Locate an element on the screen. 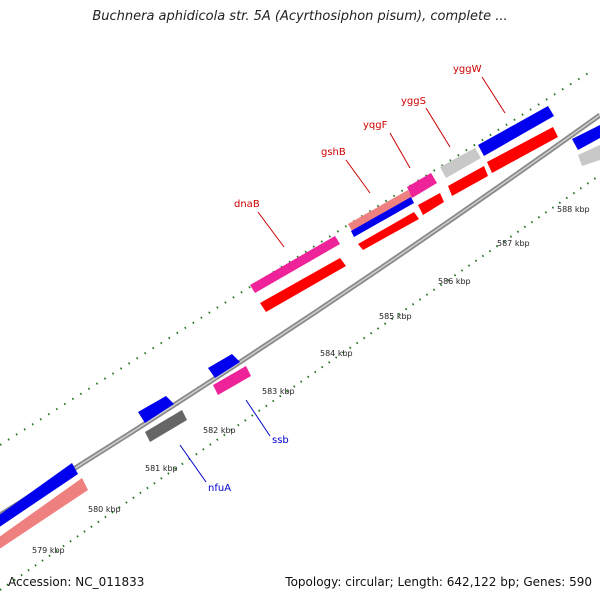 This screenshot has width=600, height=600. feature-left-salmon is located at coordinates (44, 513).